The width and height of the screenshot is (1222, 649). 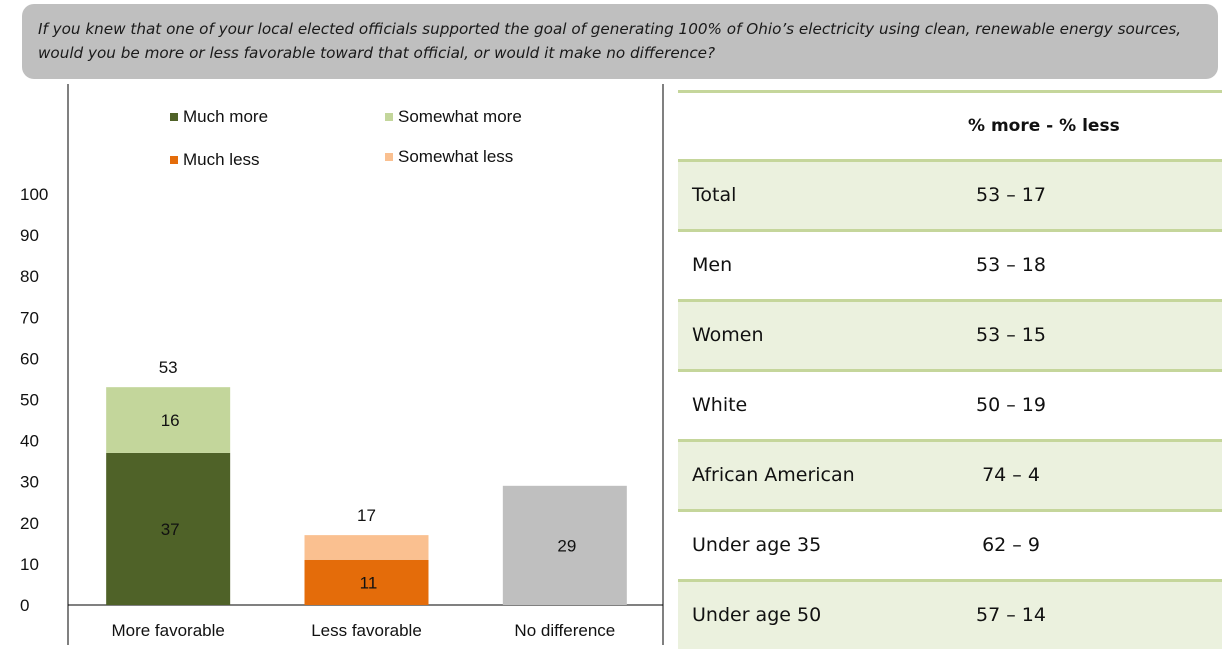 I want to click on table-row: Under age 35 62 – 9, so click(x=950, y=544).